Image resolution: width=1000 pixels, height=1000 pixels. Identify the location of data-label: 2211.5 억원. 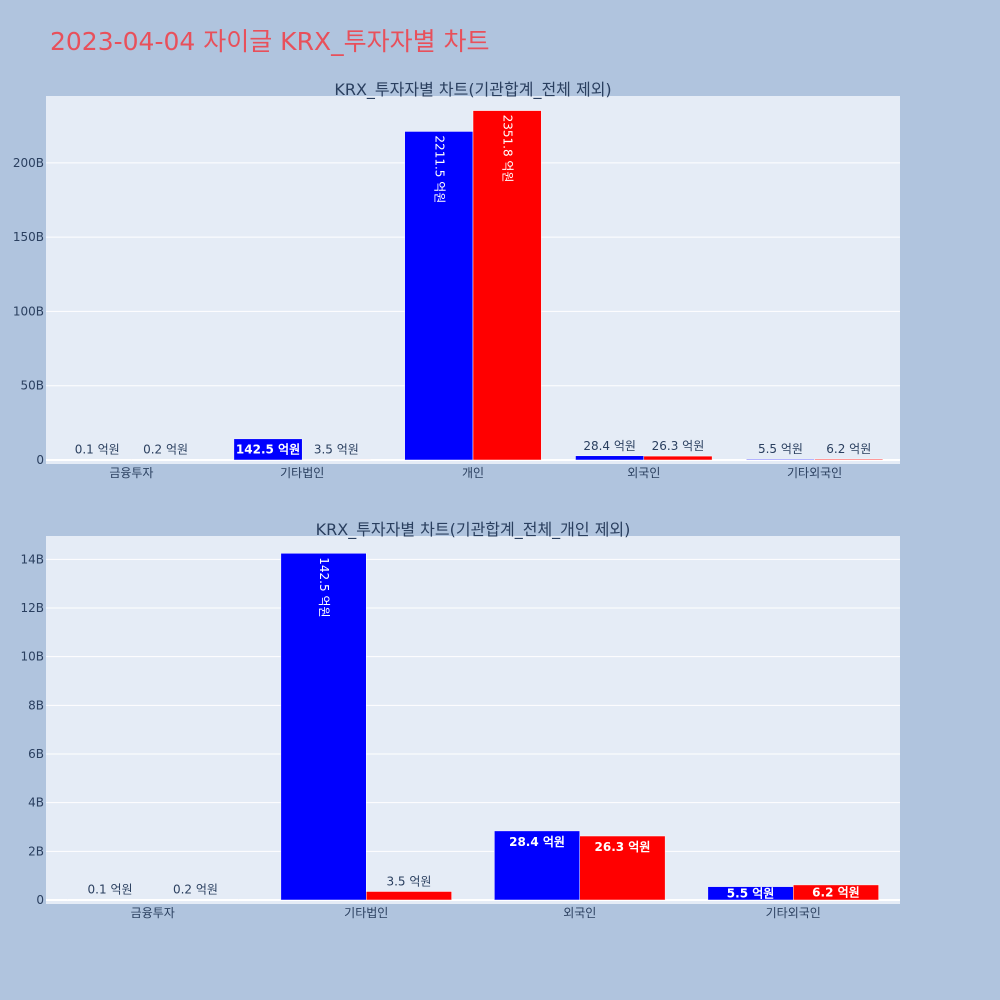
(439, 169).